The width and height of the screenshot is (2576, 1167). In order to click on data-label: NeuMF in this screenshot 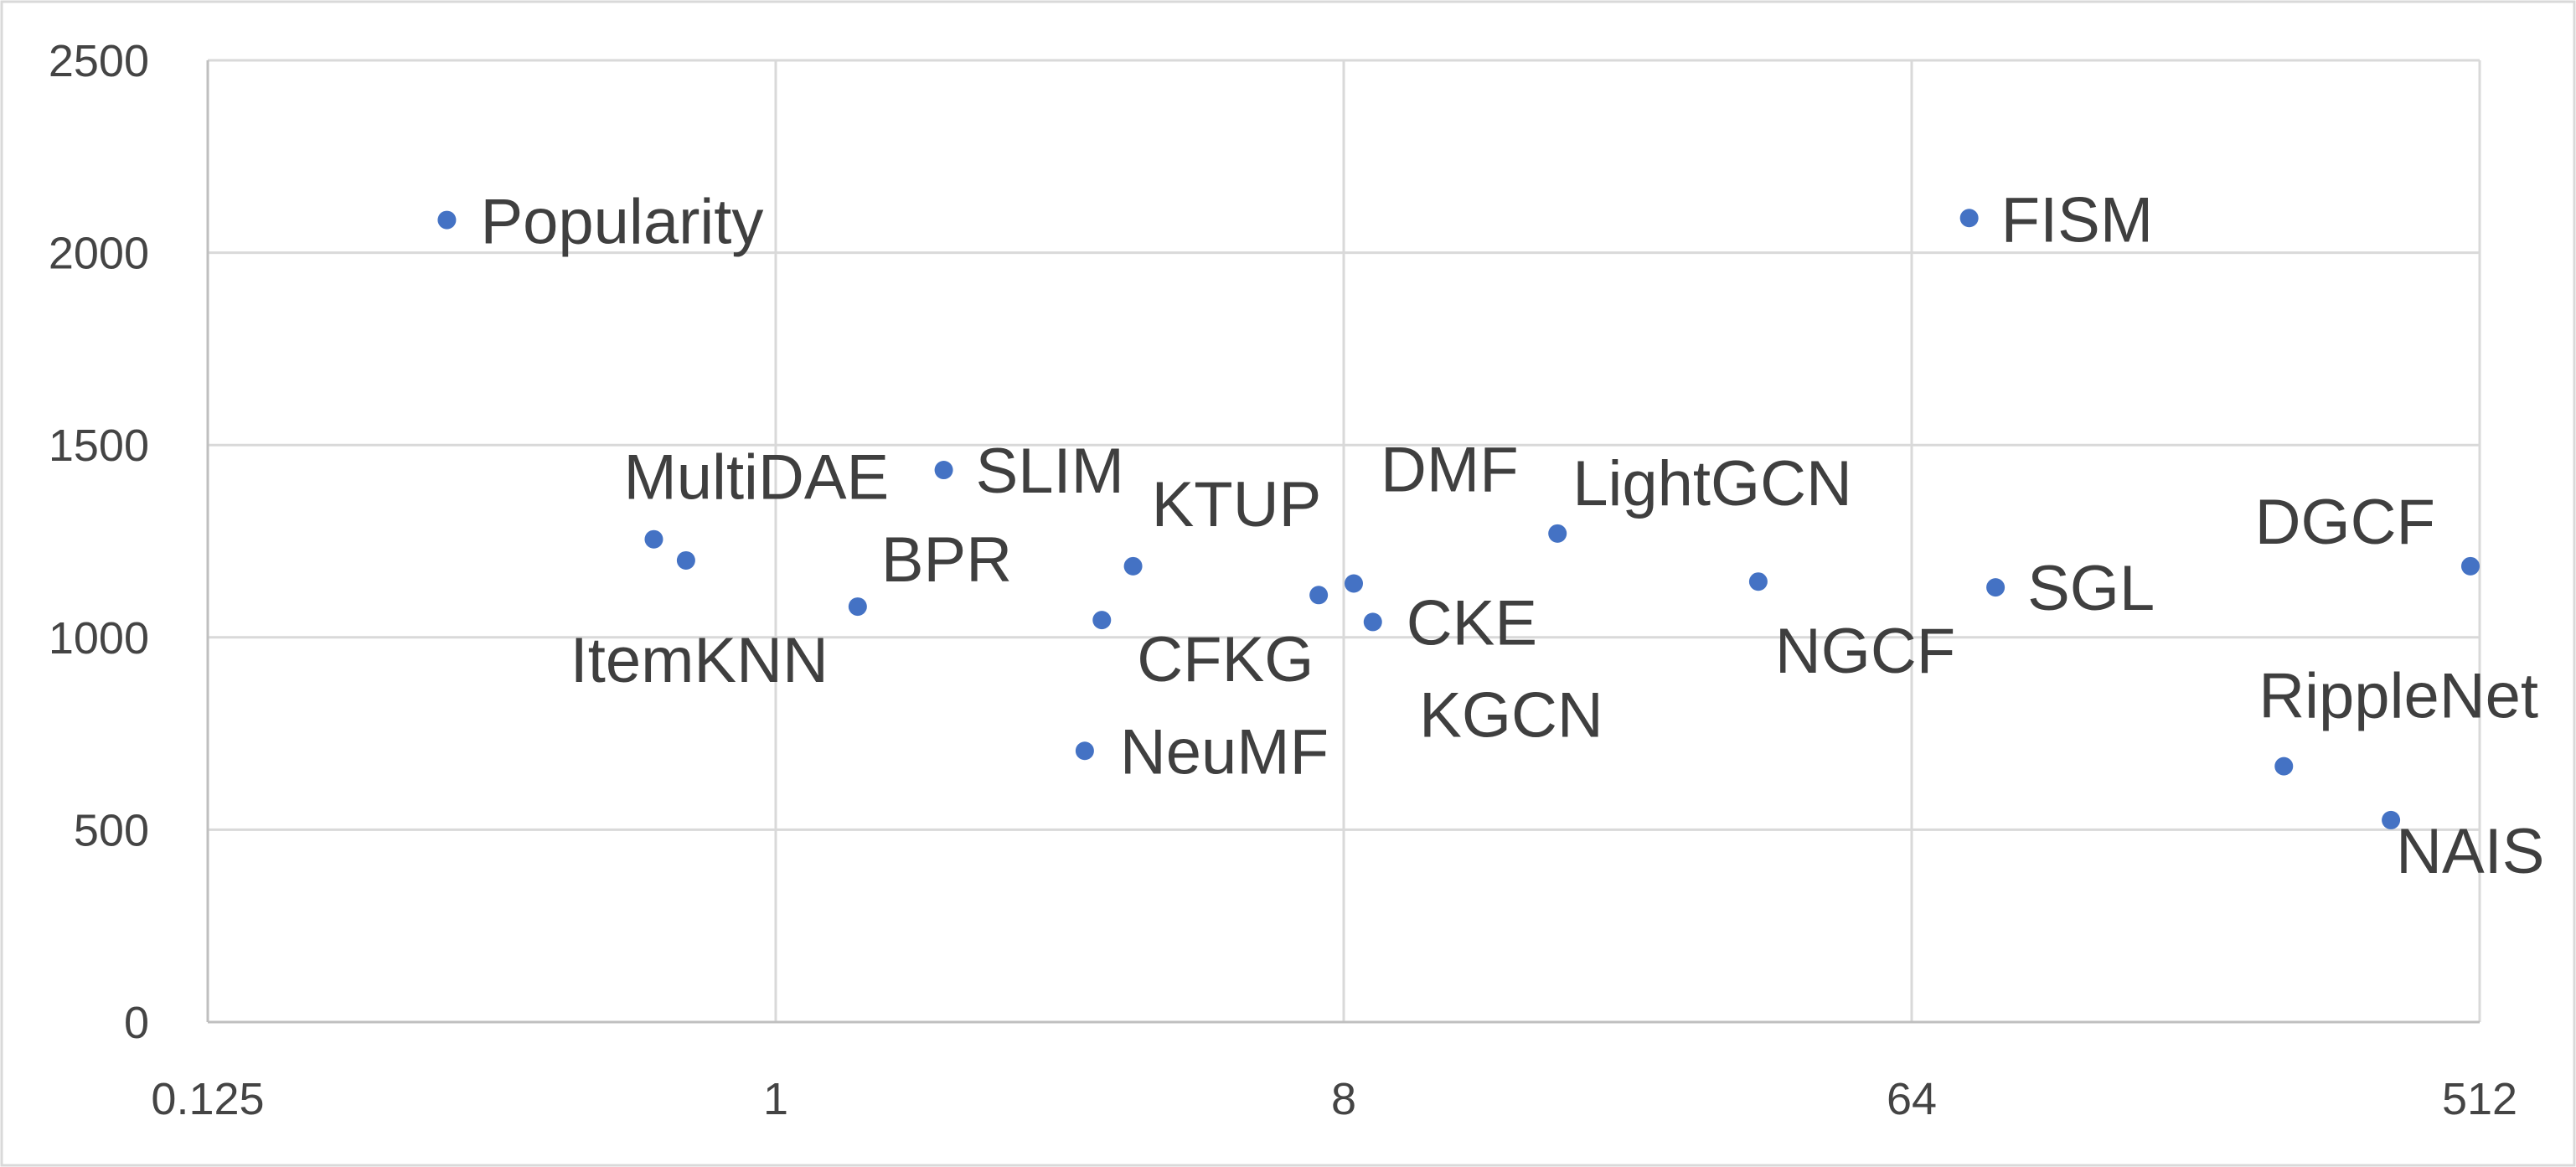, I will do `click(1224, 751)`.